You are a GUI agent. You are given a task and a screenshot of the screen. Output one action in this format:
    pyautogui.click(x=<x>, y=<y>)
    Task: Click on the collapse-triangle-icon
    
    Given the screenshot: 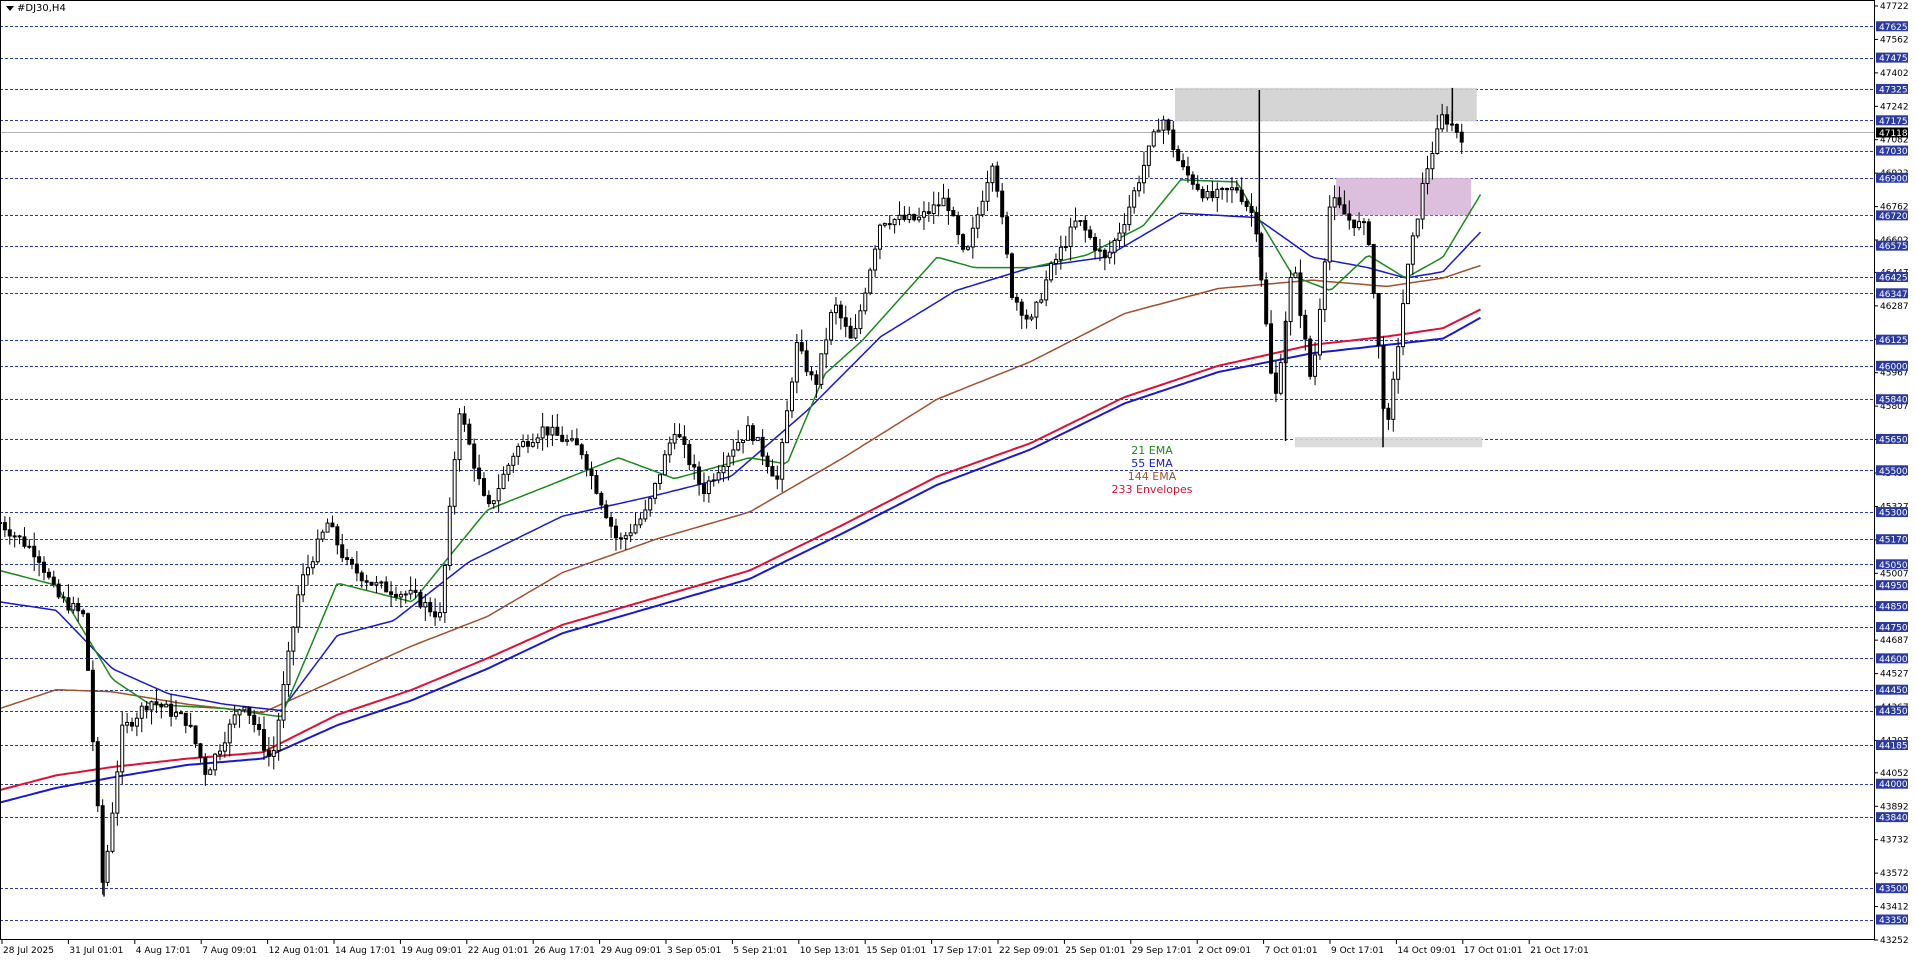 What is the action you would take?
    pyautogui.click(x=10, y=8)
    